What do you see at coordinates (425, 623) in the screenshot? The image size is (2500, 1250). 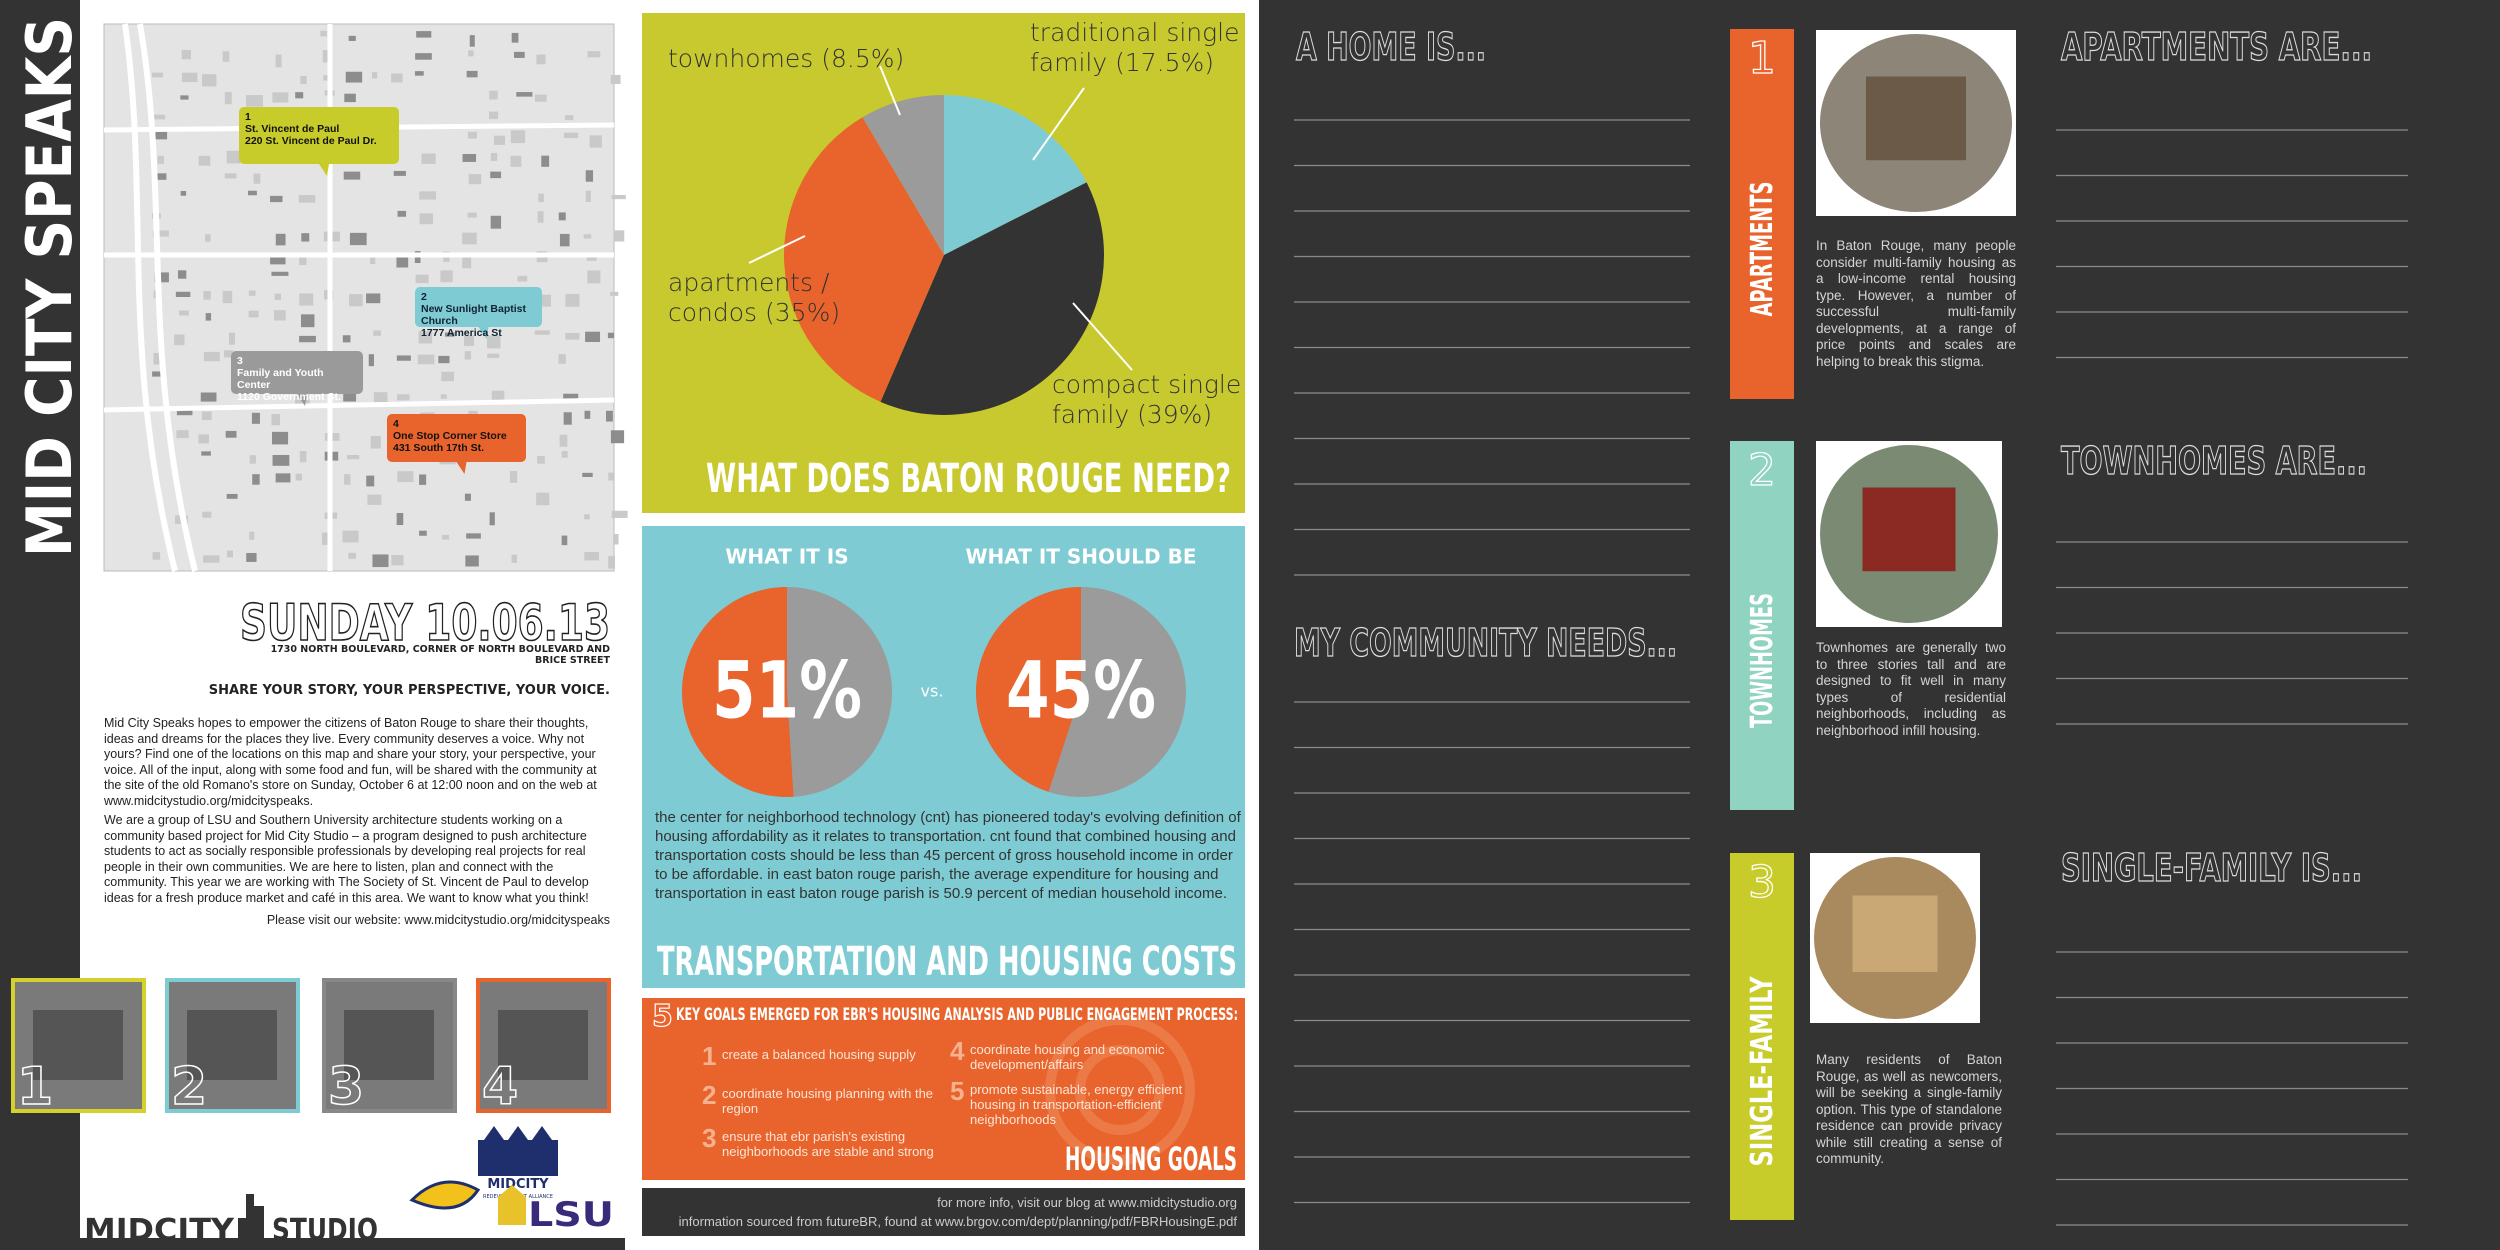 I see `event-date: SUNDAY 10.06.13` at bounding box center [425, 623].